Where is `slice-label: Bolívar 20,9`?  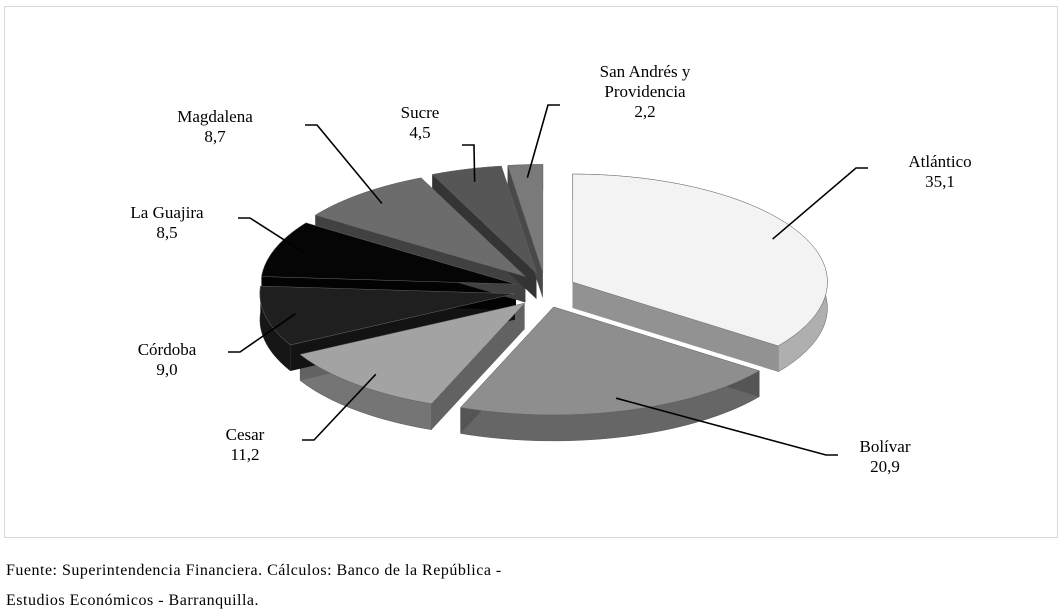
slice-label: Bolívar 20,9 is located at coordinates (885, 457).